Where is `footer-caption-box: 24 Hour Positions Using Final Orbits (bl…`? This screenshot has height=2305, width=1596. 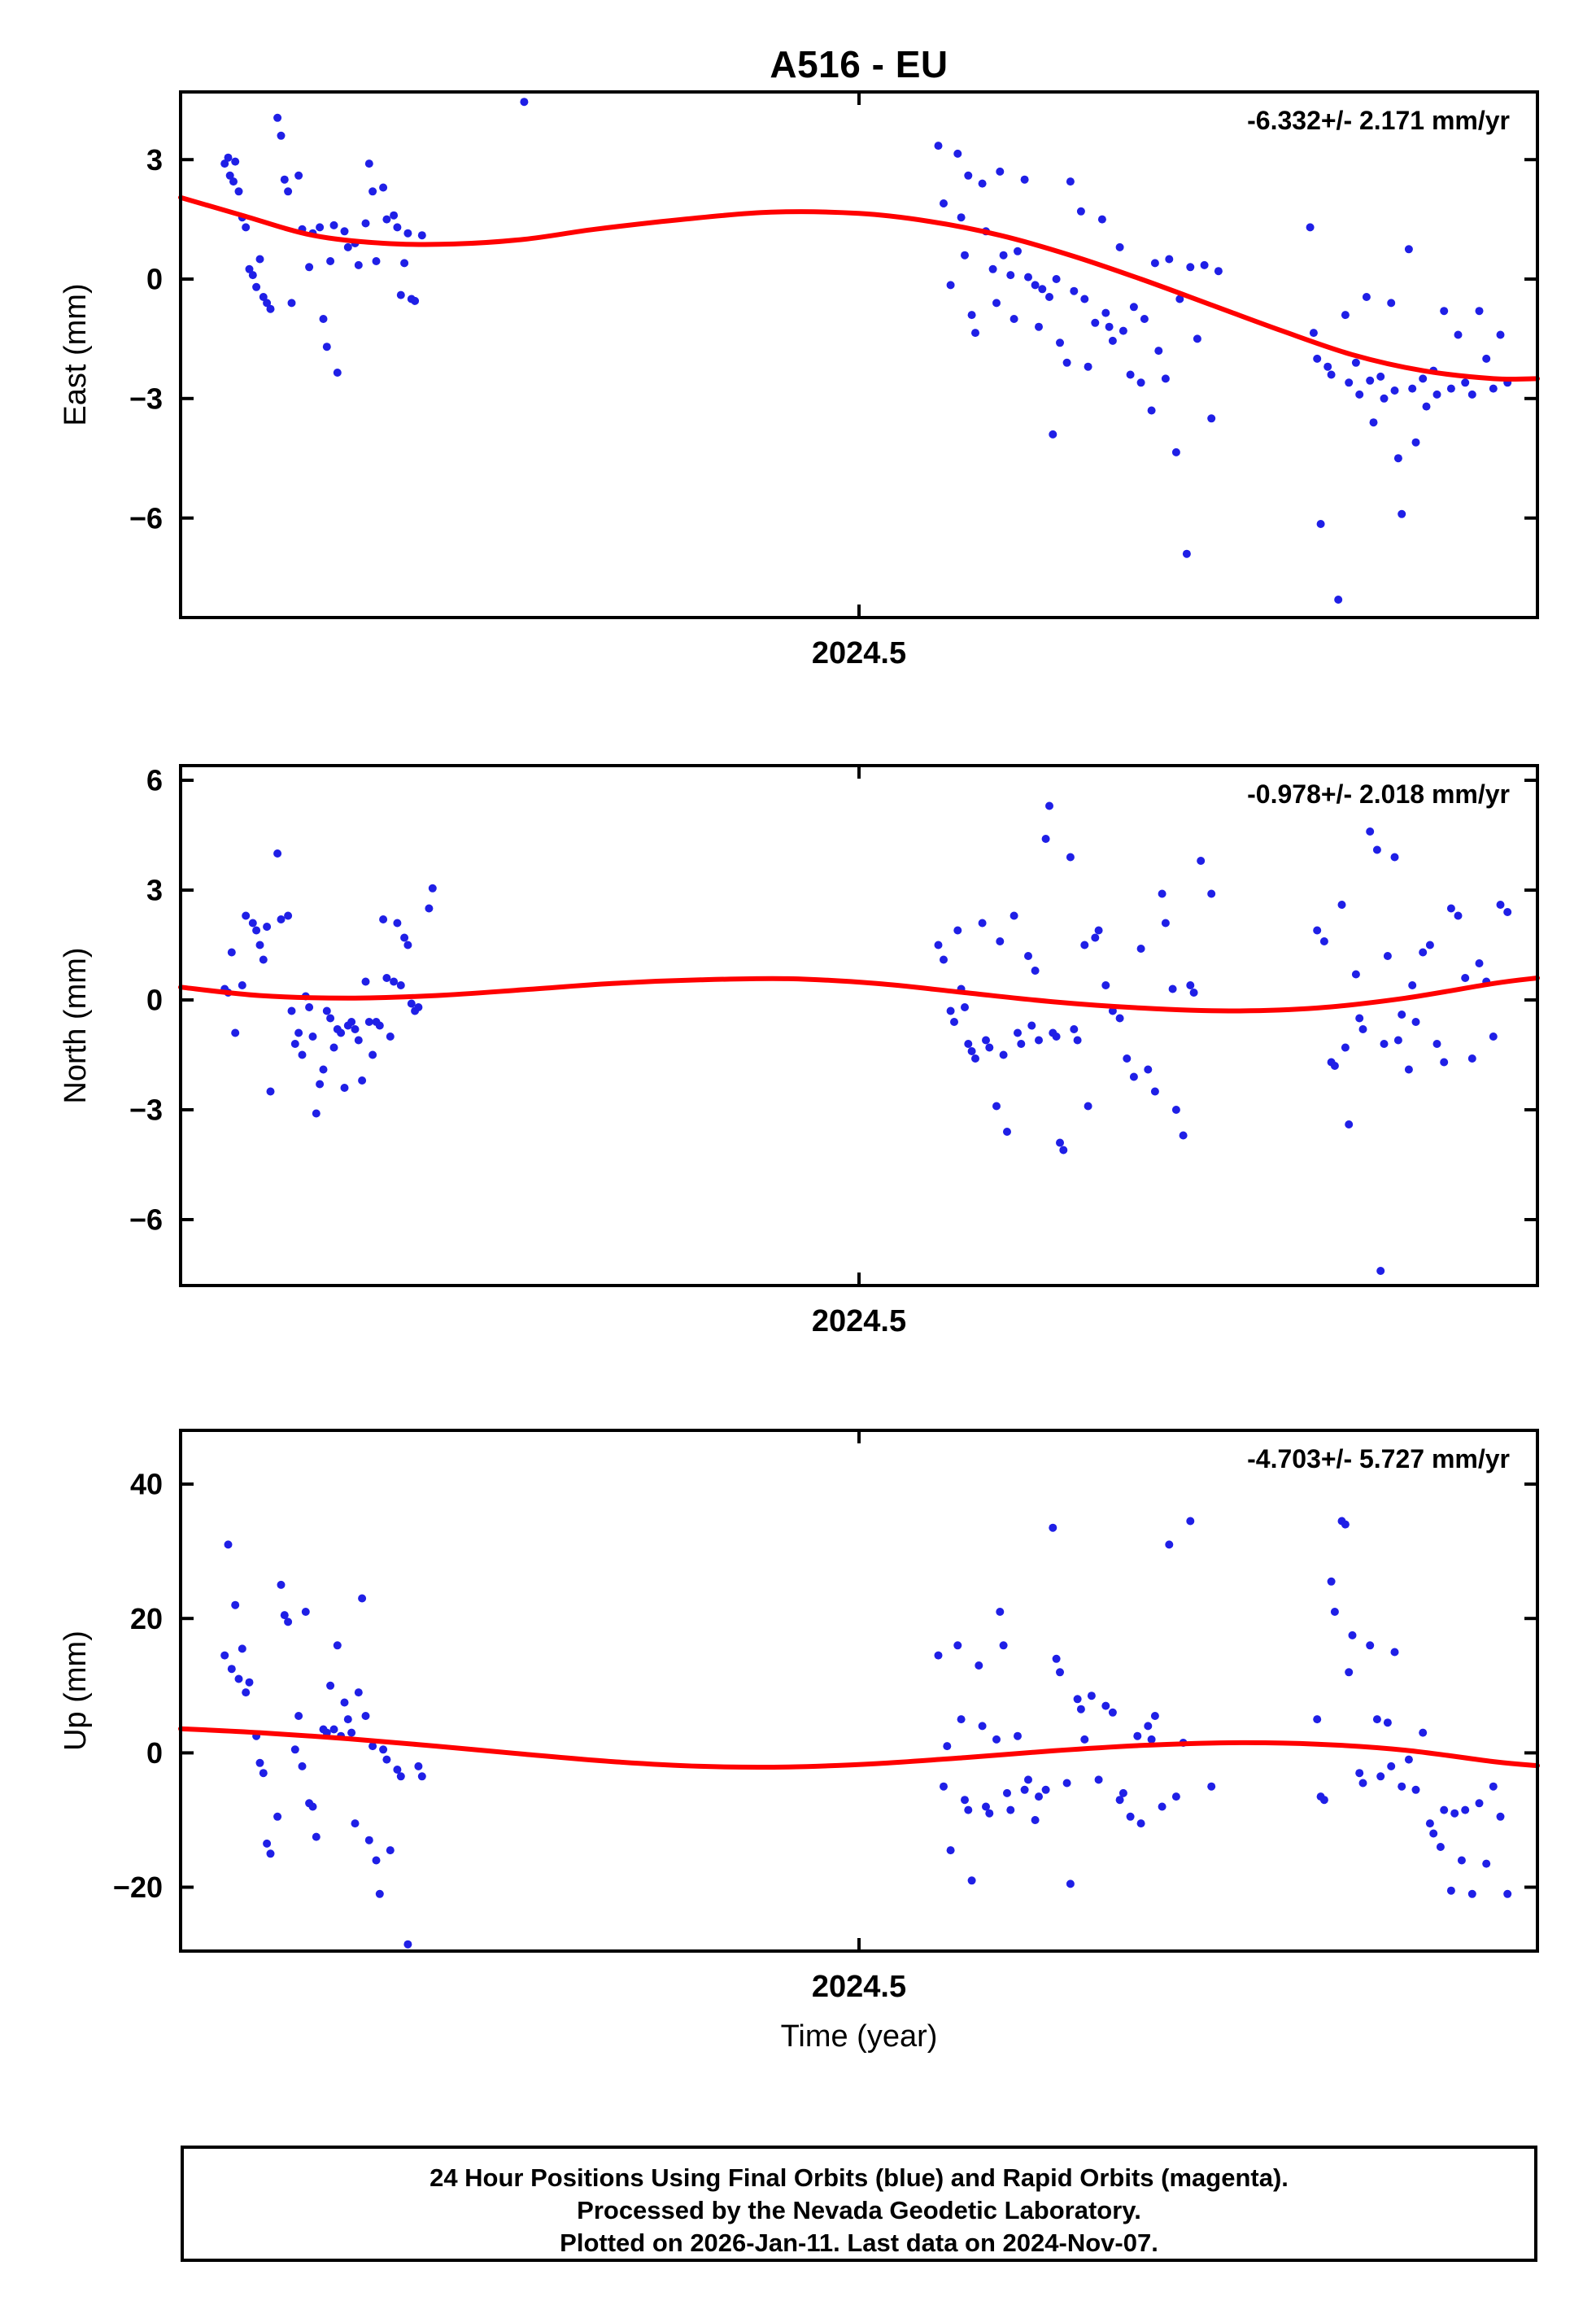
footer-caption-box: 24 Hour Positions Using Final Orbits (bl… is located at coordinates (859, 2204).